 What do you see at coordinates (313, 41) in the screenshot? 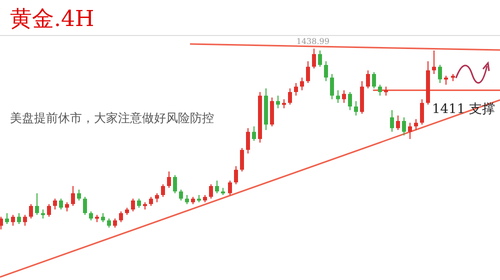
I see `text: 1438.99` at bounding box center [313, 41].